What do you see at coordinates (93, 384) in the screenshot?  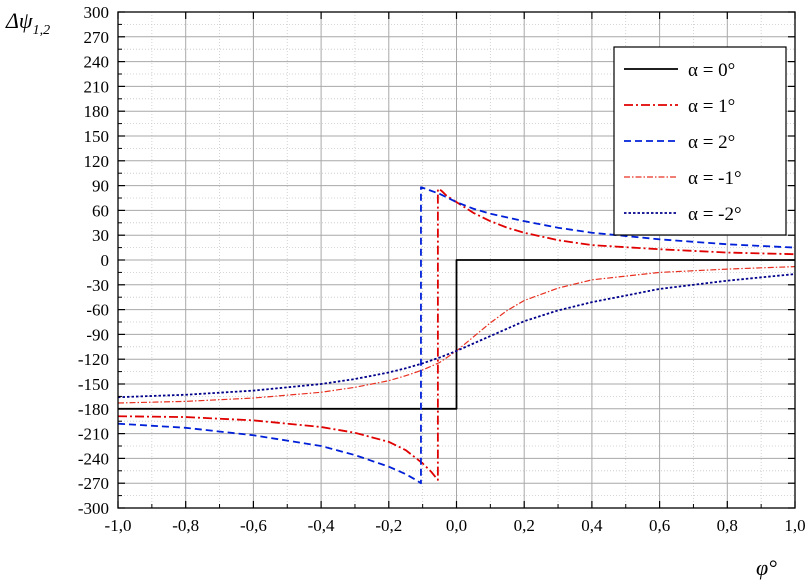 I see `y-tick-label: -150` at bounding box center [93, 384].